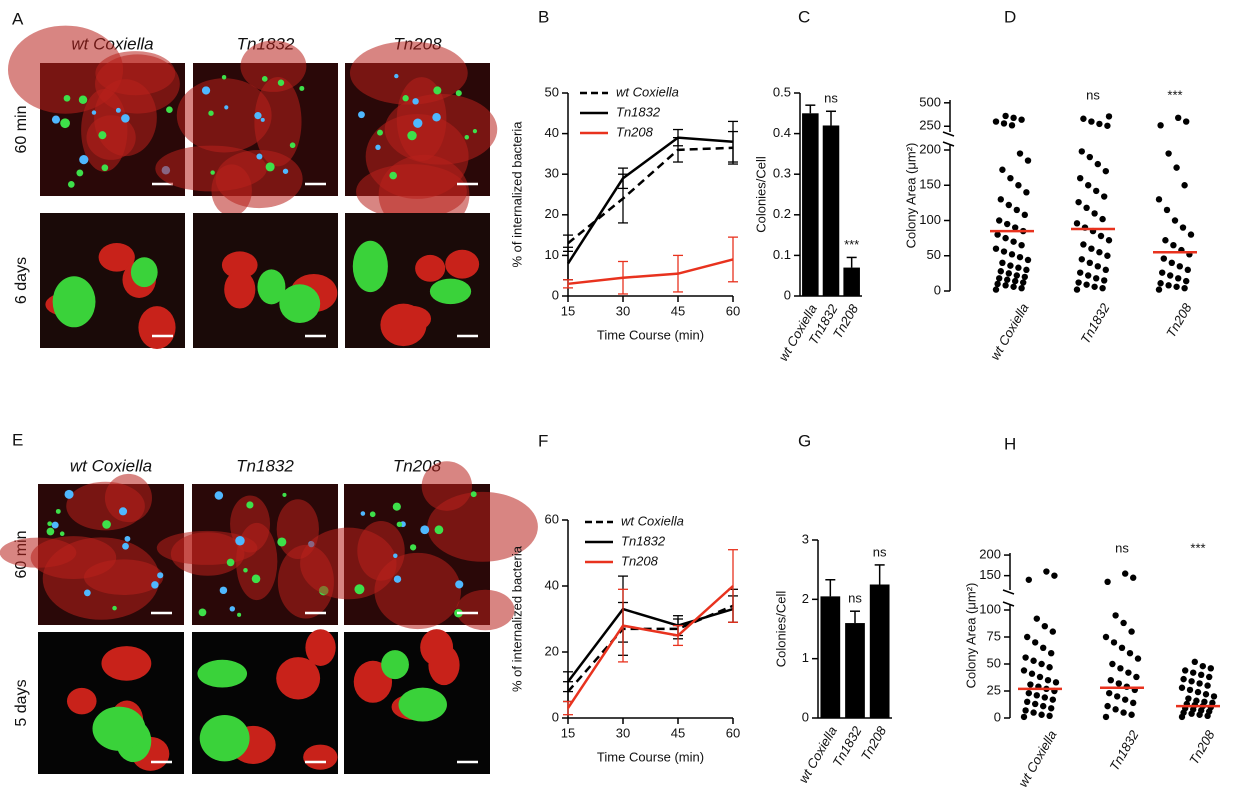 This screenshot has height=800, width=1234. What do you see at coordinates (647, 91) in the screenshot?
I see `legend-label: wt Coxiella` at bounding box center [647, 91].